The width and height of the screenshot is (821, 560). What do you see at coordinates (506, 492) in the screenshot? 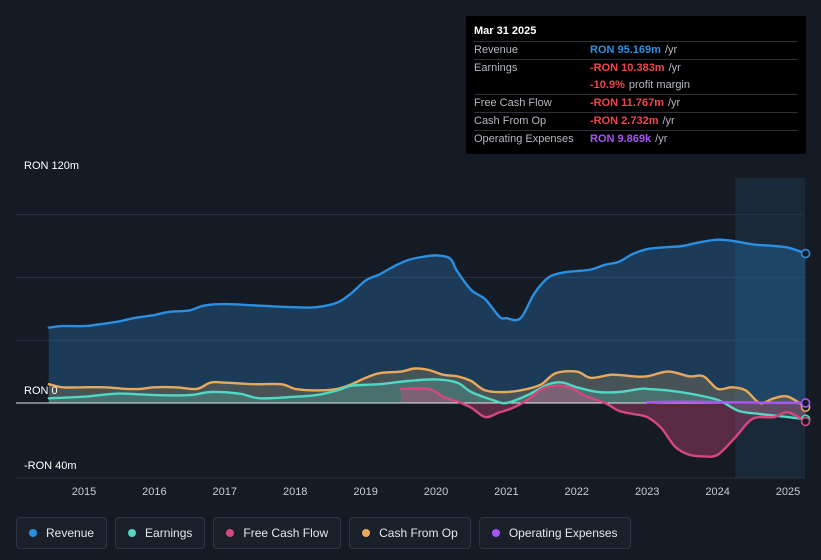
I see `x-tick-label: 2021` at bounding box center [506, 492].